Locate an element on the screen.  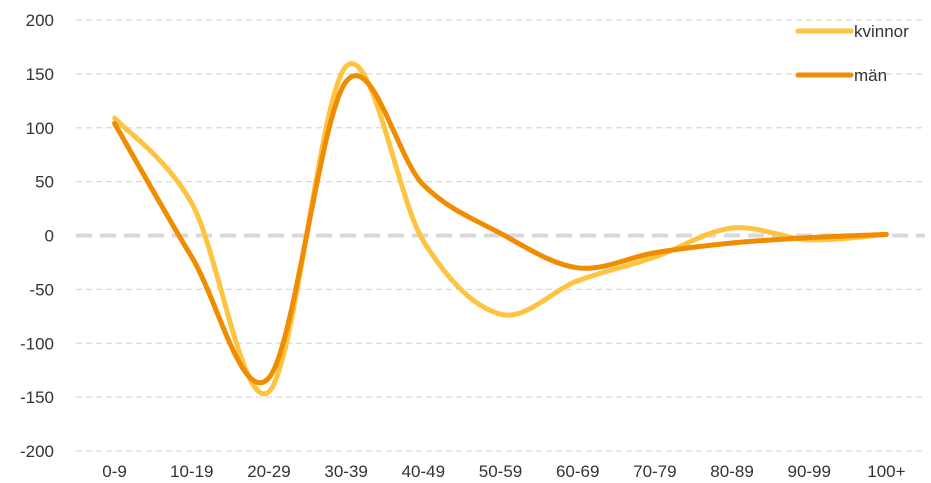
x-tick-label: 80-89 is located at coordinates (731, 471).